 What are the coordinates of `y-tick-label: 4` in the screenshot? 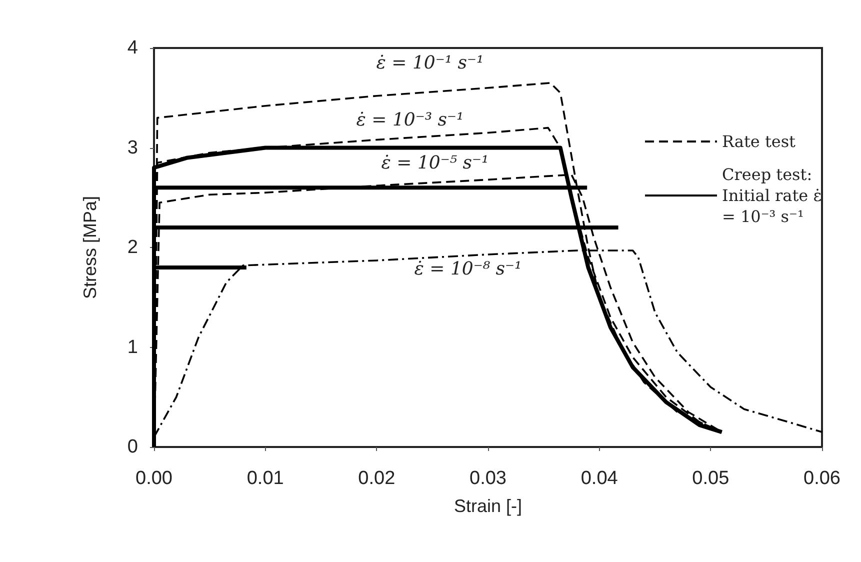 It's located at (132, 48).